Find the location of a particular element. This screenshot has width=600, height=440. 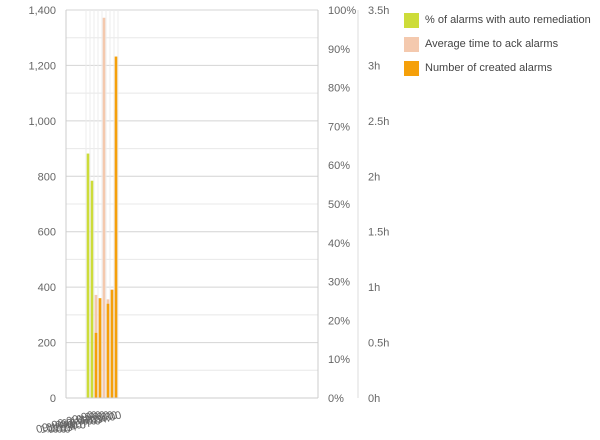

legend-item-created-alarms: Number of created alarms is located at coordinates (497, 68).